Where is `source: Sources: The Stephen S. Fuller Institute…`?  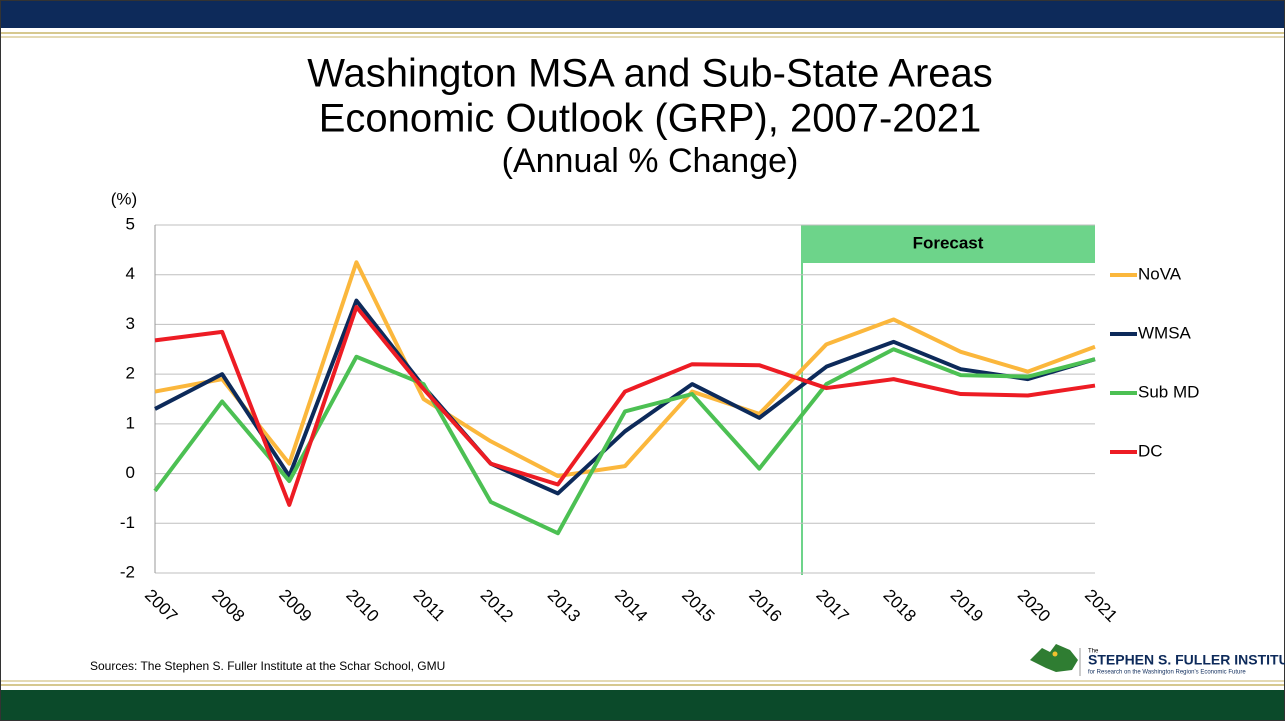 source: Sources: The Stephen S. Fuller Institute… is located at coordinates (267, 666).